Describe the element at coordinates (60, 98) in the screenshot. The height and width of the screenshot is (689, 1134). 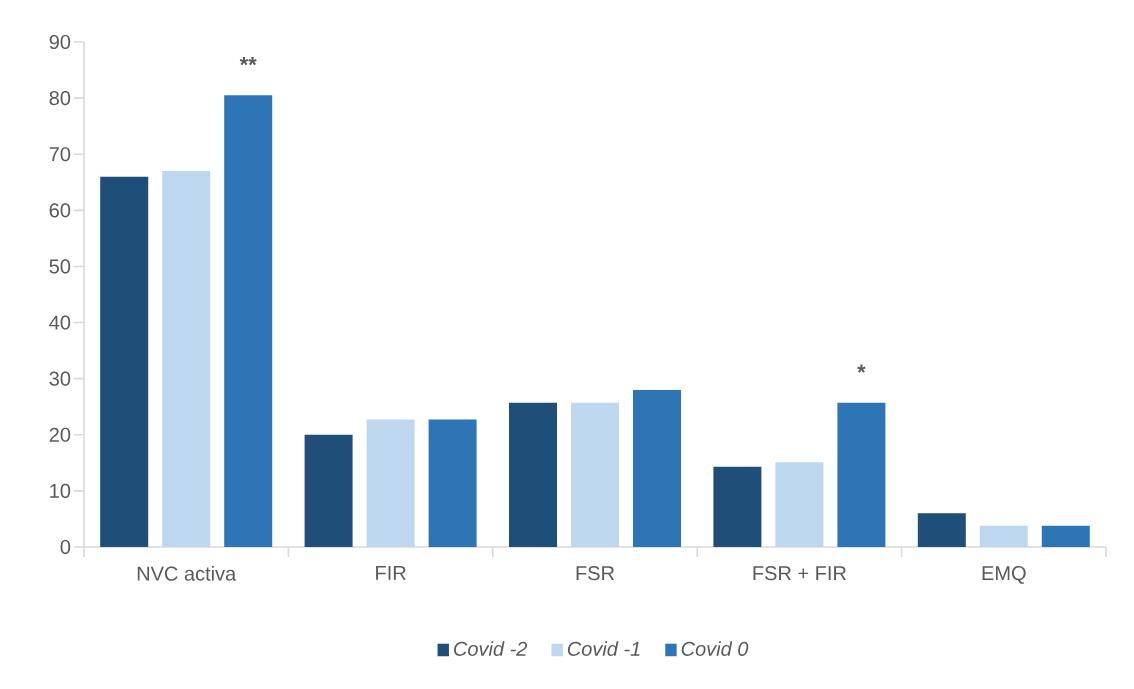
I see `y-tick-label: 80` at that location.